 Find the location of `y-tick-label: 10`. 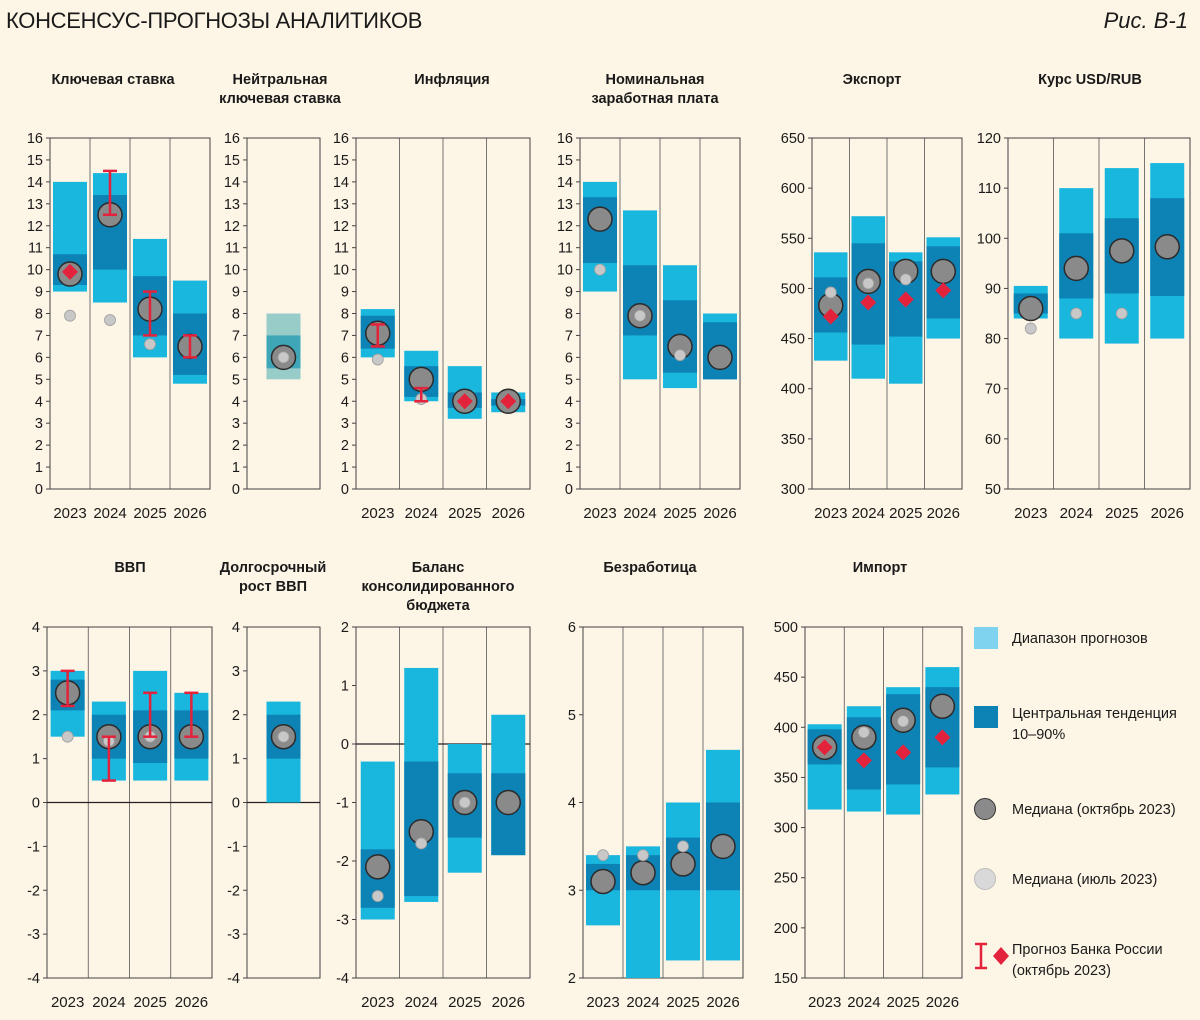

y-tick-label: 10 is located at coordinates (35, 271).